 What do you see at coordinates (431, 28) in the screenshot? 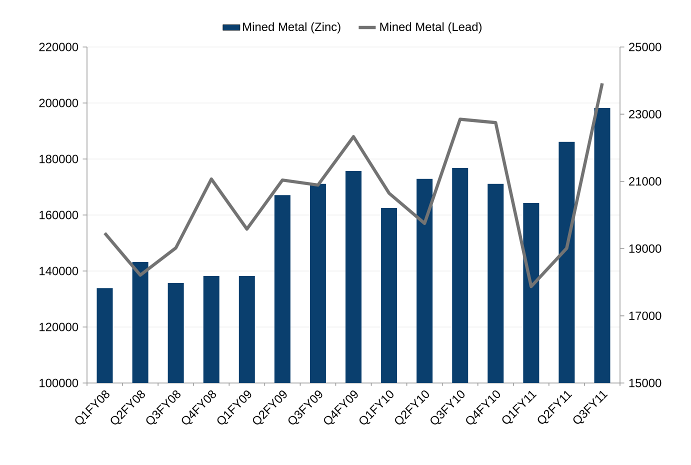
I see `legend-label: Mined Metal (Lead)` at bounding box center [431, 28].